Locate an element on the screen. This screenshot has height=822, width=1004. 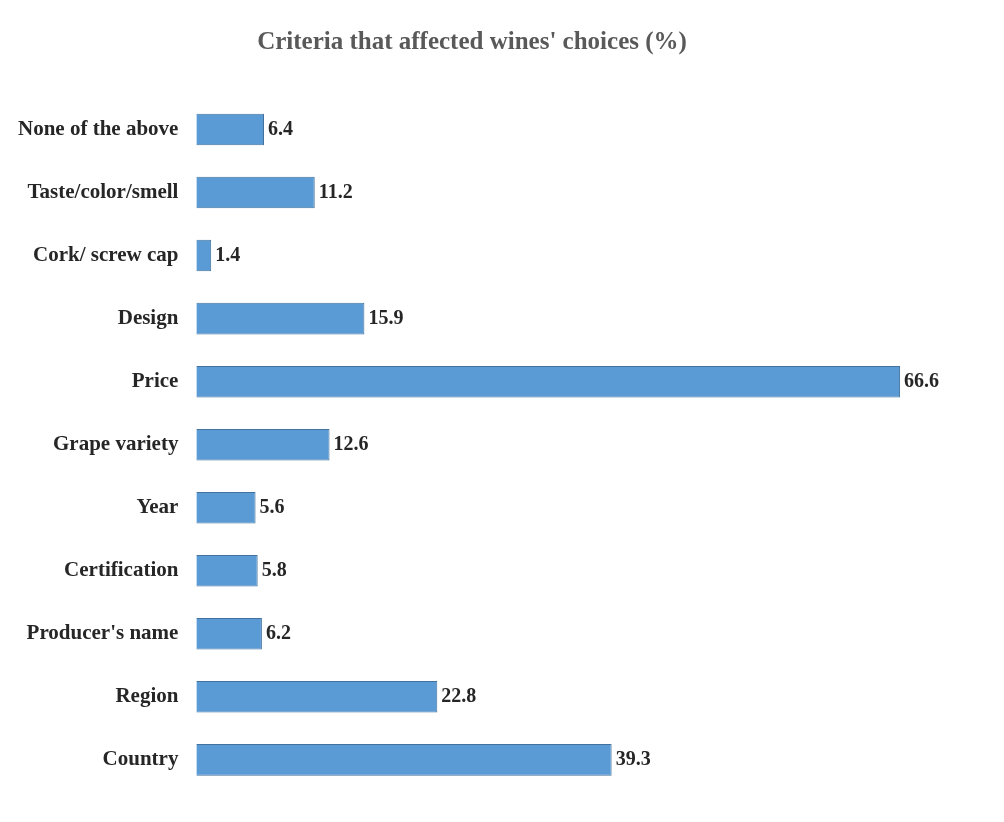
data-label: 5.6 is located at coordinates (272, 505).